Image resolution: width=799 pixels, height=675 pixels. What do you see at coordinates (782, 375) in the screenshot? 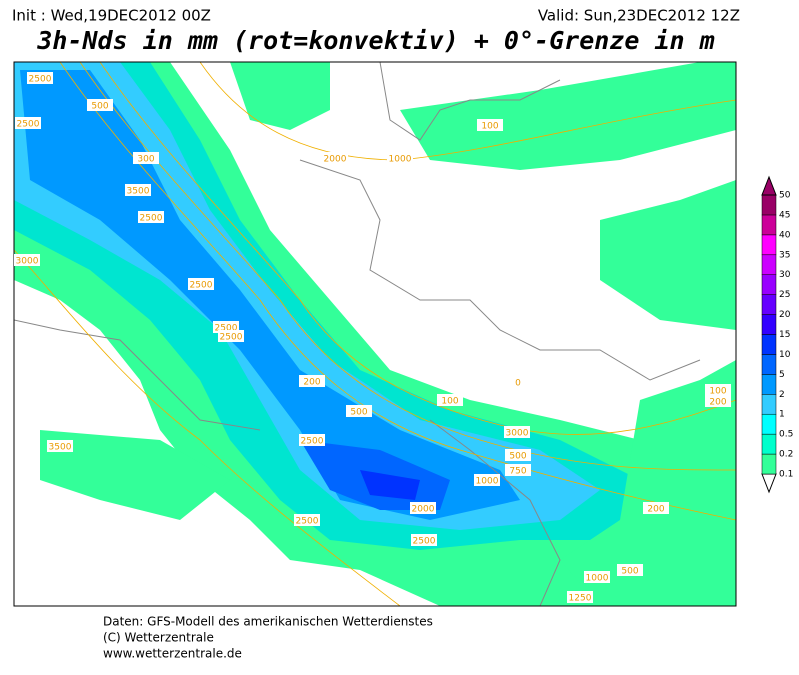
I see `legend-label: 5` at bounding box center [782, 375].